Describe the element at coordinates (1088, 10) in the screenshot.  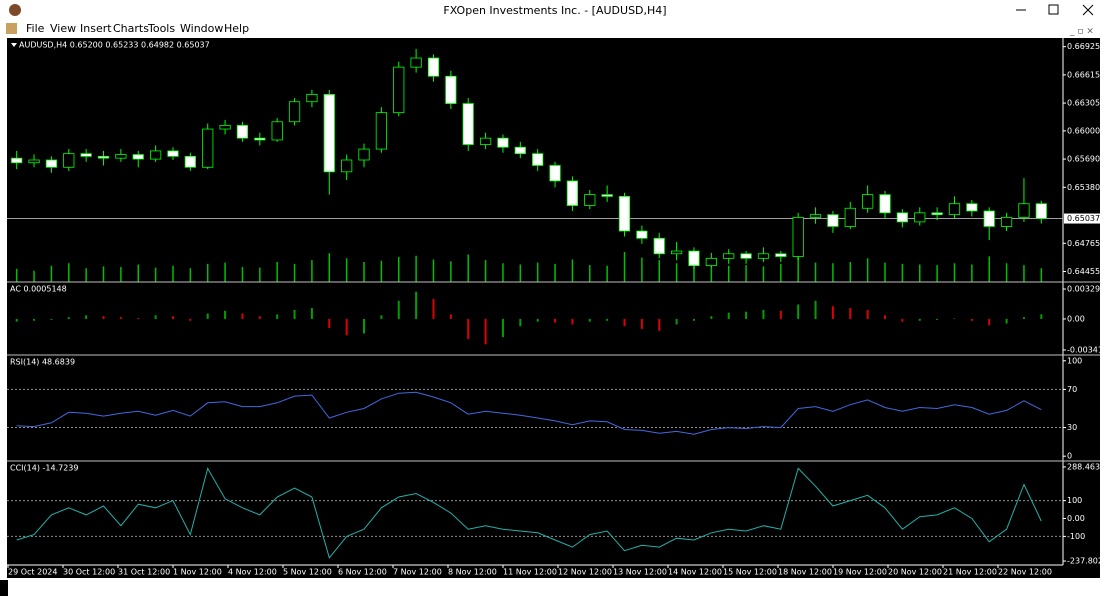
I see `close-button` at that location.